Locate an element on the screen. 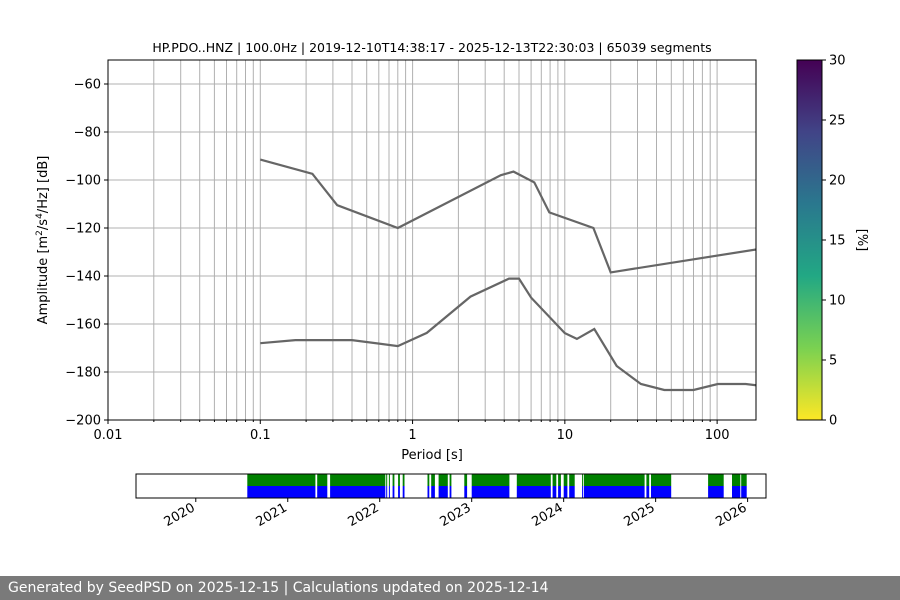 Image resolution: width=900 pixels, height=600 pixels. timeline-ticks: 2020 2021 2022 2023 2024 2025 2026 is located at coordinates (456, 514).